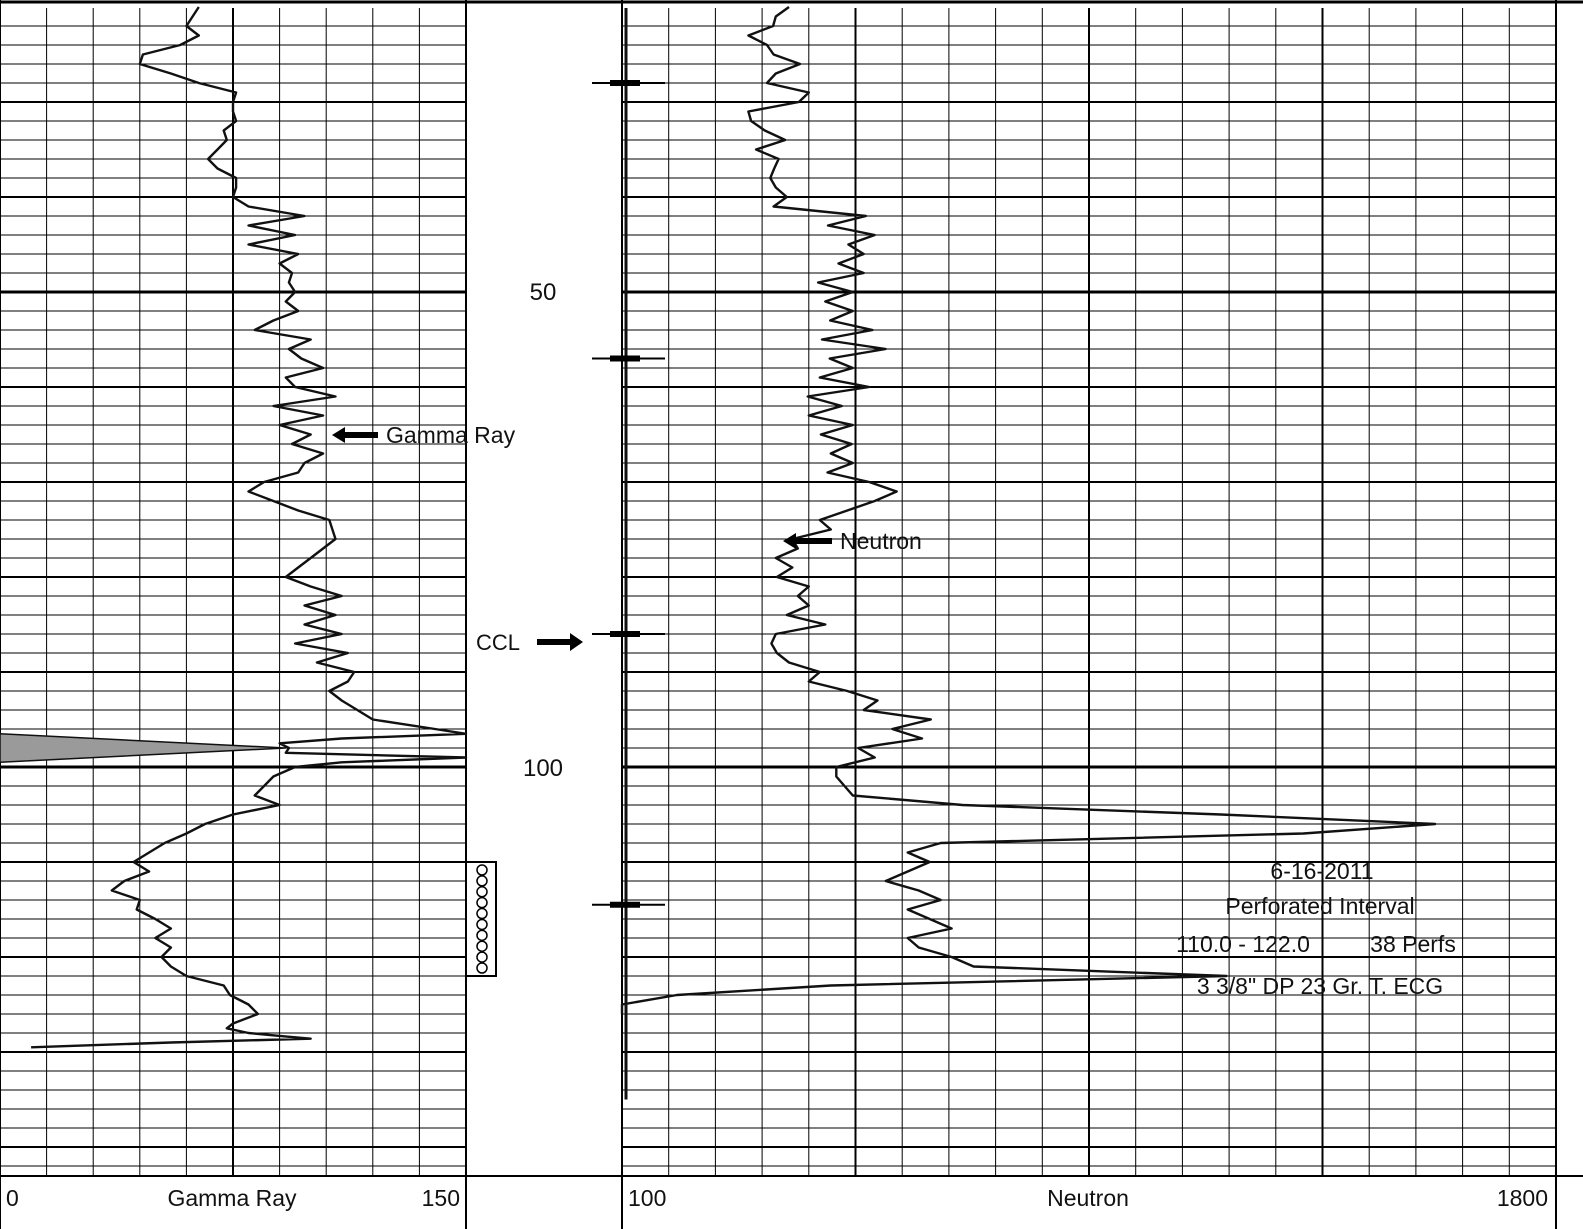 The image size is (1583, 1229). Describe the element at coordinates (355, 435) in the screenshot. I see `gamma-ray-arrow-icon` at that location.